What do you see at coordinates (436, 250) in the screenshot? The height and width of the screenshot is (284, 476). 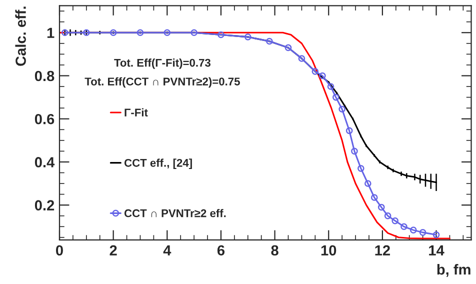 I see `x-tick-label: 14` at bounding box center [436, 250].